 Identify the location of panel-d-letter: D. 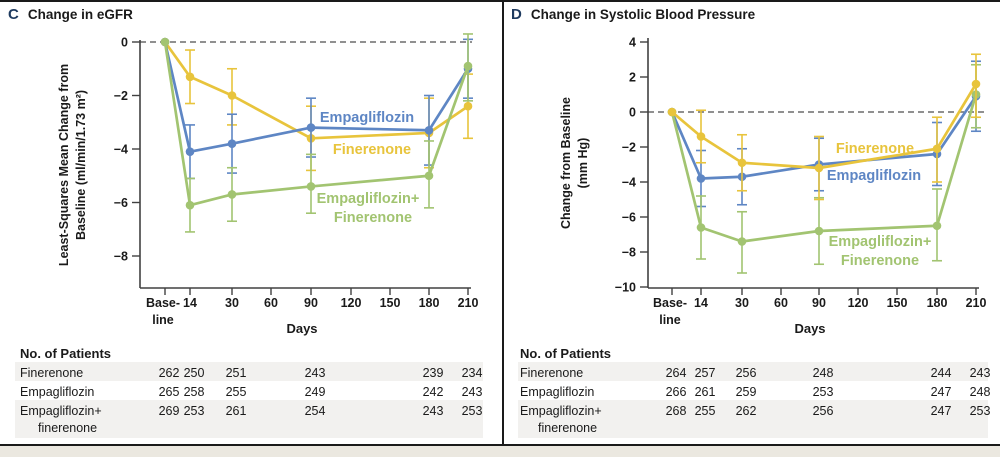
(516, 14).